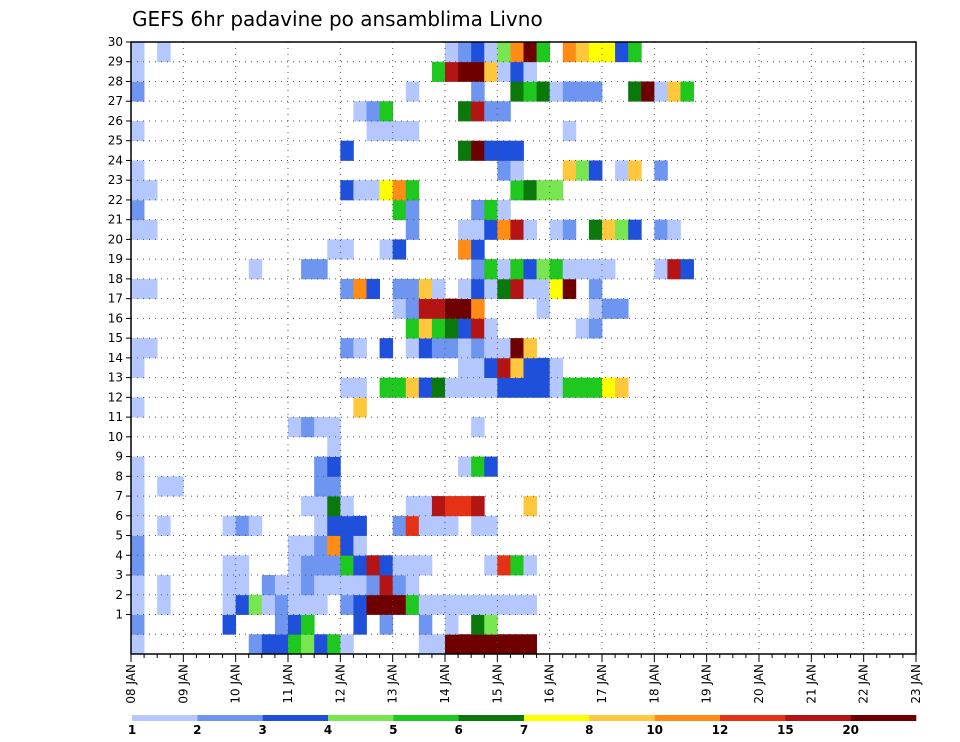  I want to click on y-tick-label: 28, so click(115, 81).